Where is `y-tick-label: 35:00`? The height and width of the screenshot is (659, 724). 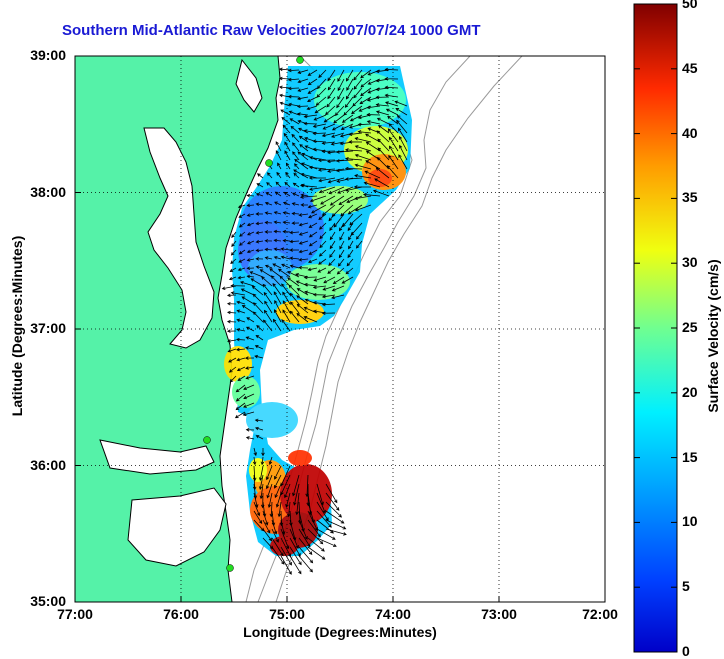 y-tick-label: 35:00 is located at coordinates (48, 601).